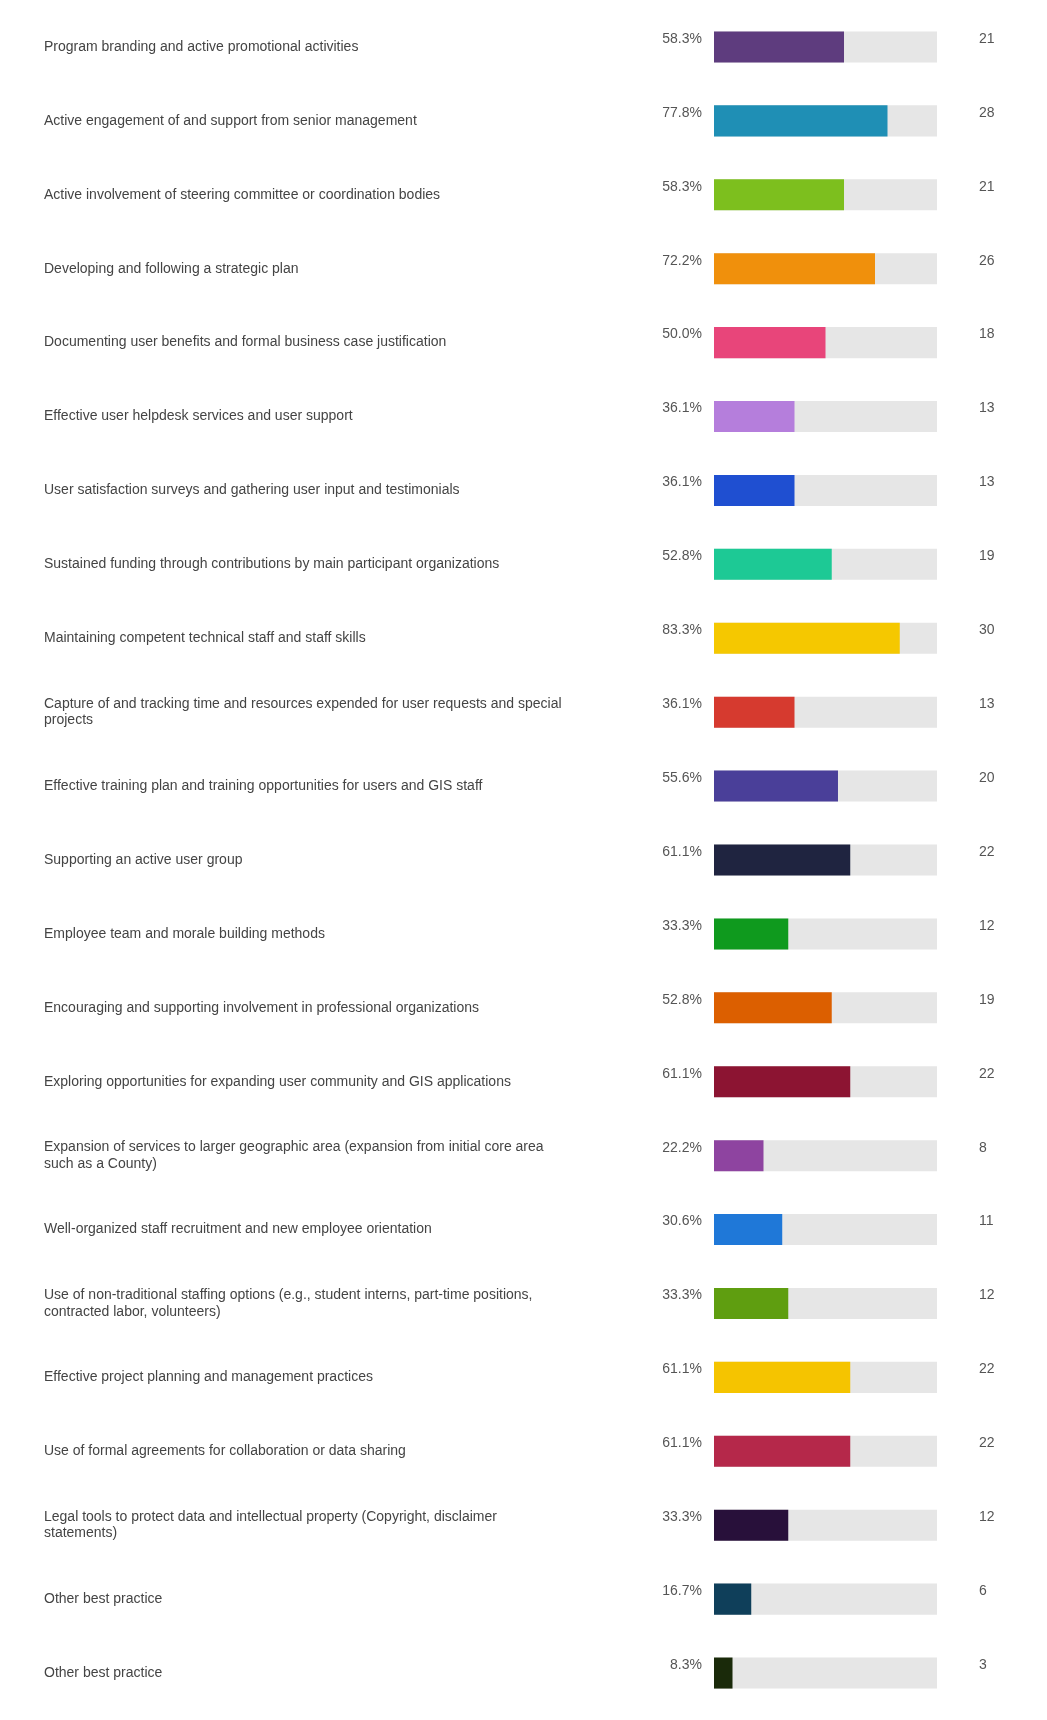  I want to click on y-tick-label: Developing and following a strategic plan, so click(171, 267).